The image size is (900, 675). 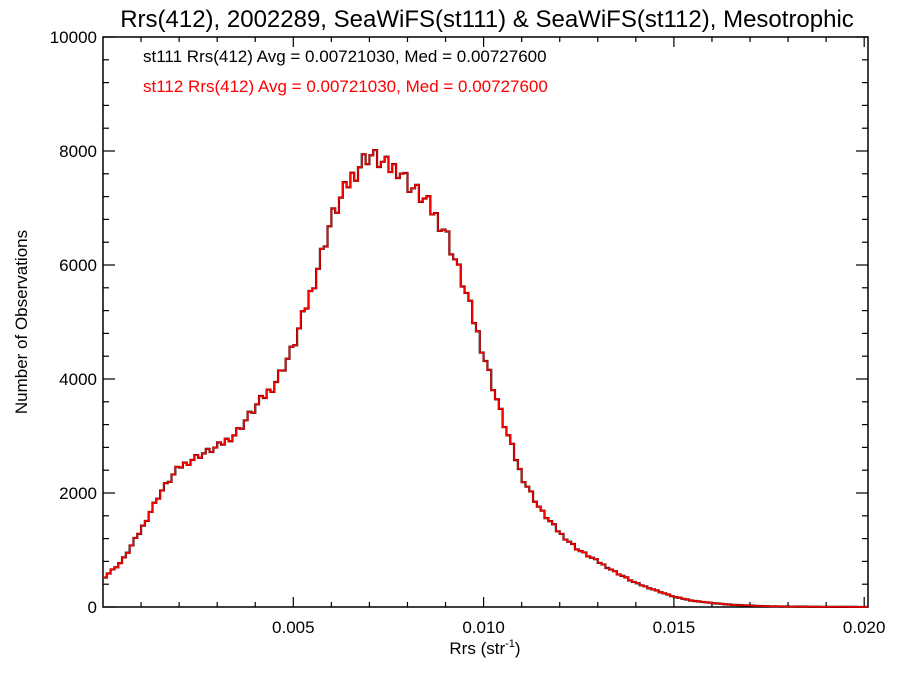 What do you see at coordinates (674, 627) in the screenshot?
I see `x-tick-label: 0.015` at bounding box center [674, 627].